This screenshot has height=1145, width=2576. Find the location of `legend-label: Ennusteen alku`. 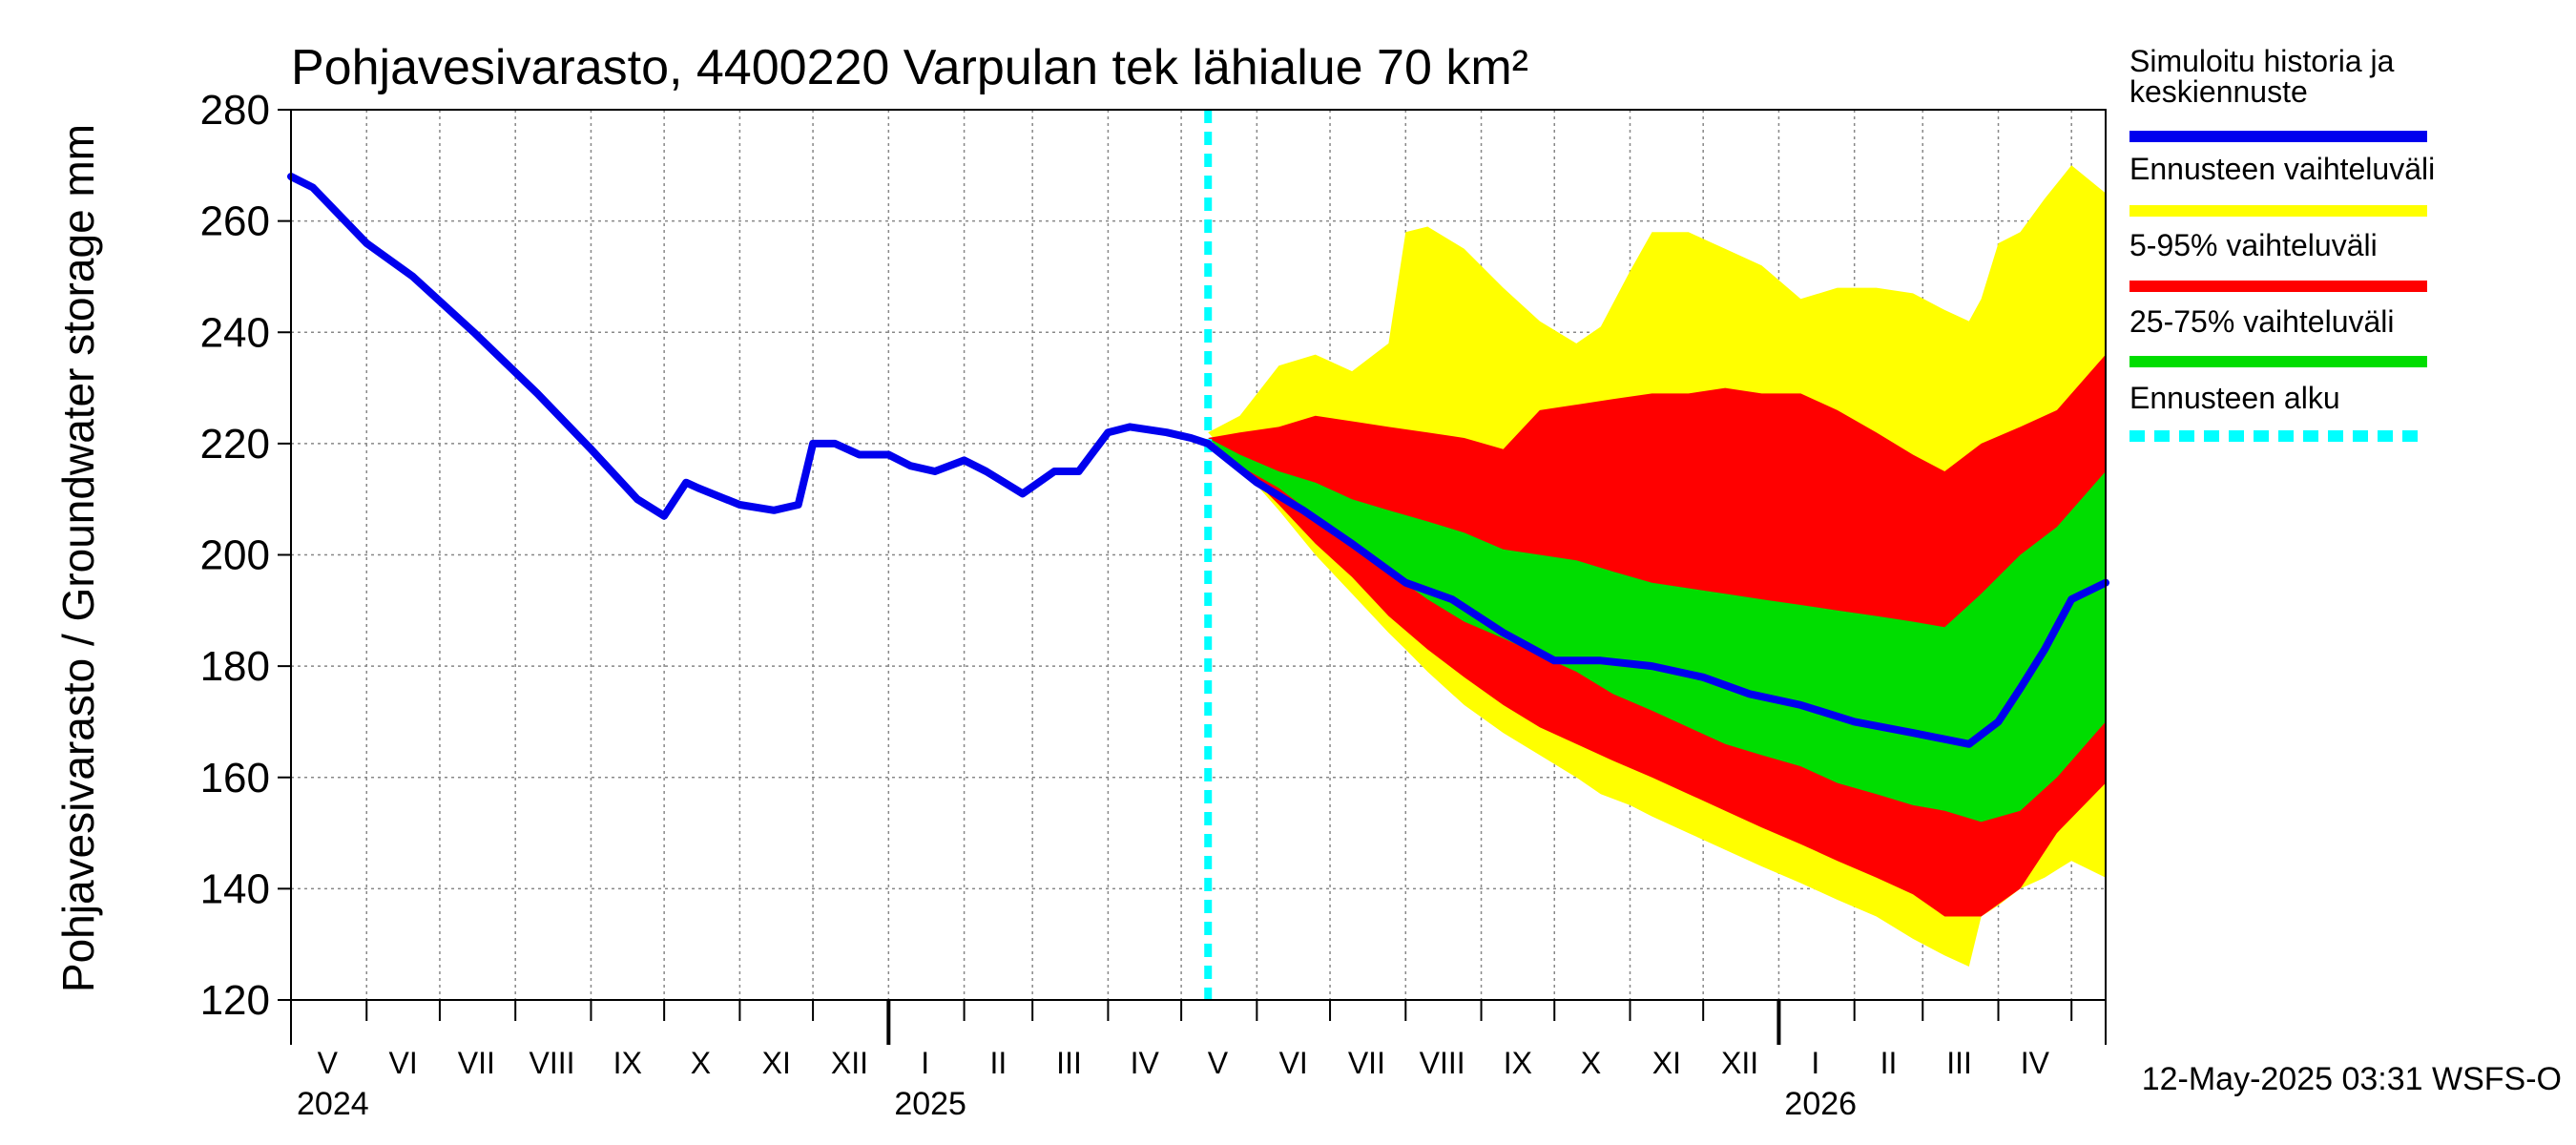

legend-label: Ennusteen alku is located at coordinates (2234, 398).